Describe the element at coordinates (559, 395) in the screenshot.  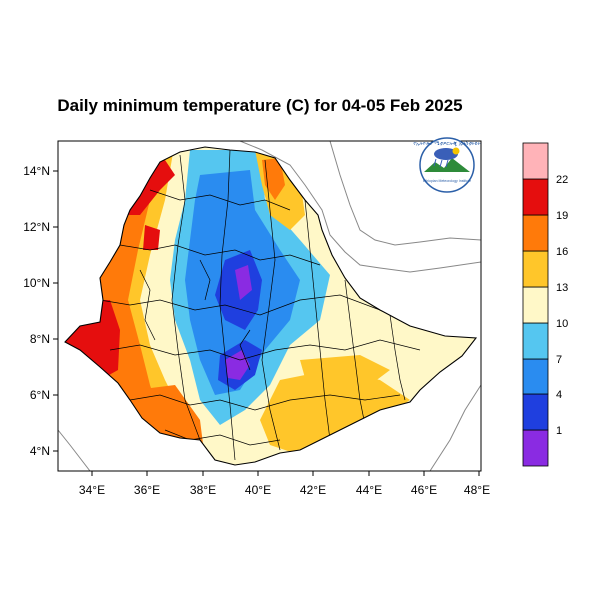
I see `colorbar-label: 4` at that location.